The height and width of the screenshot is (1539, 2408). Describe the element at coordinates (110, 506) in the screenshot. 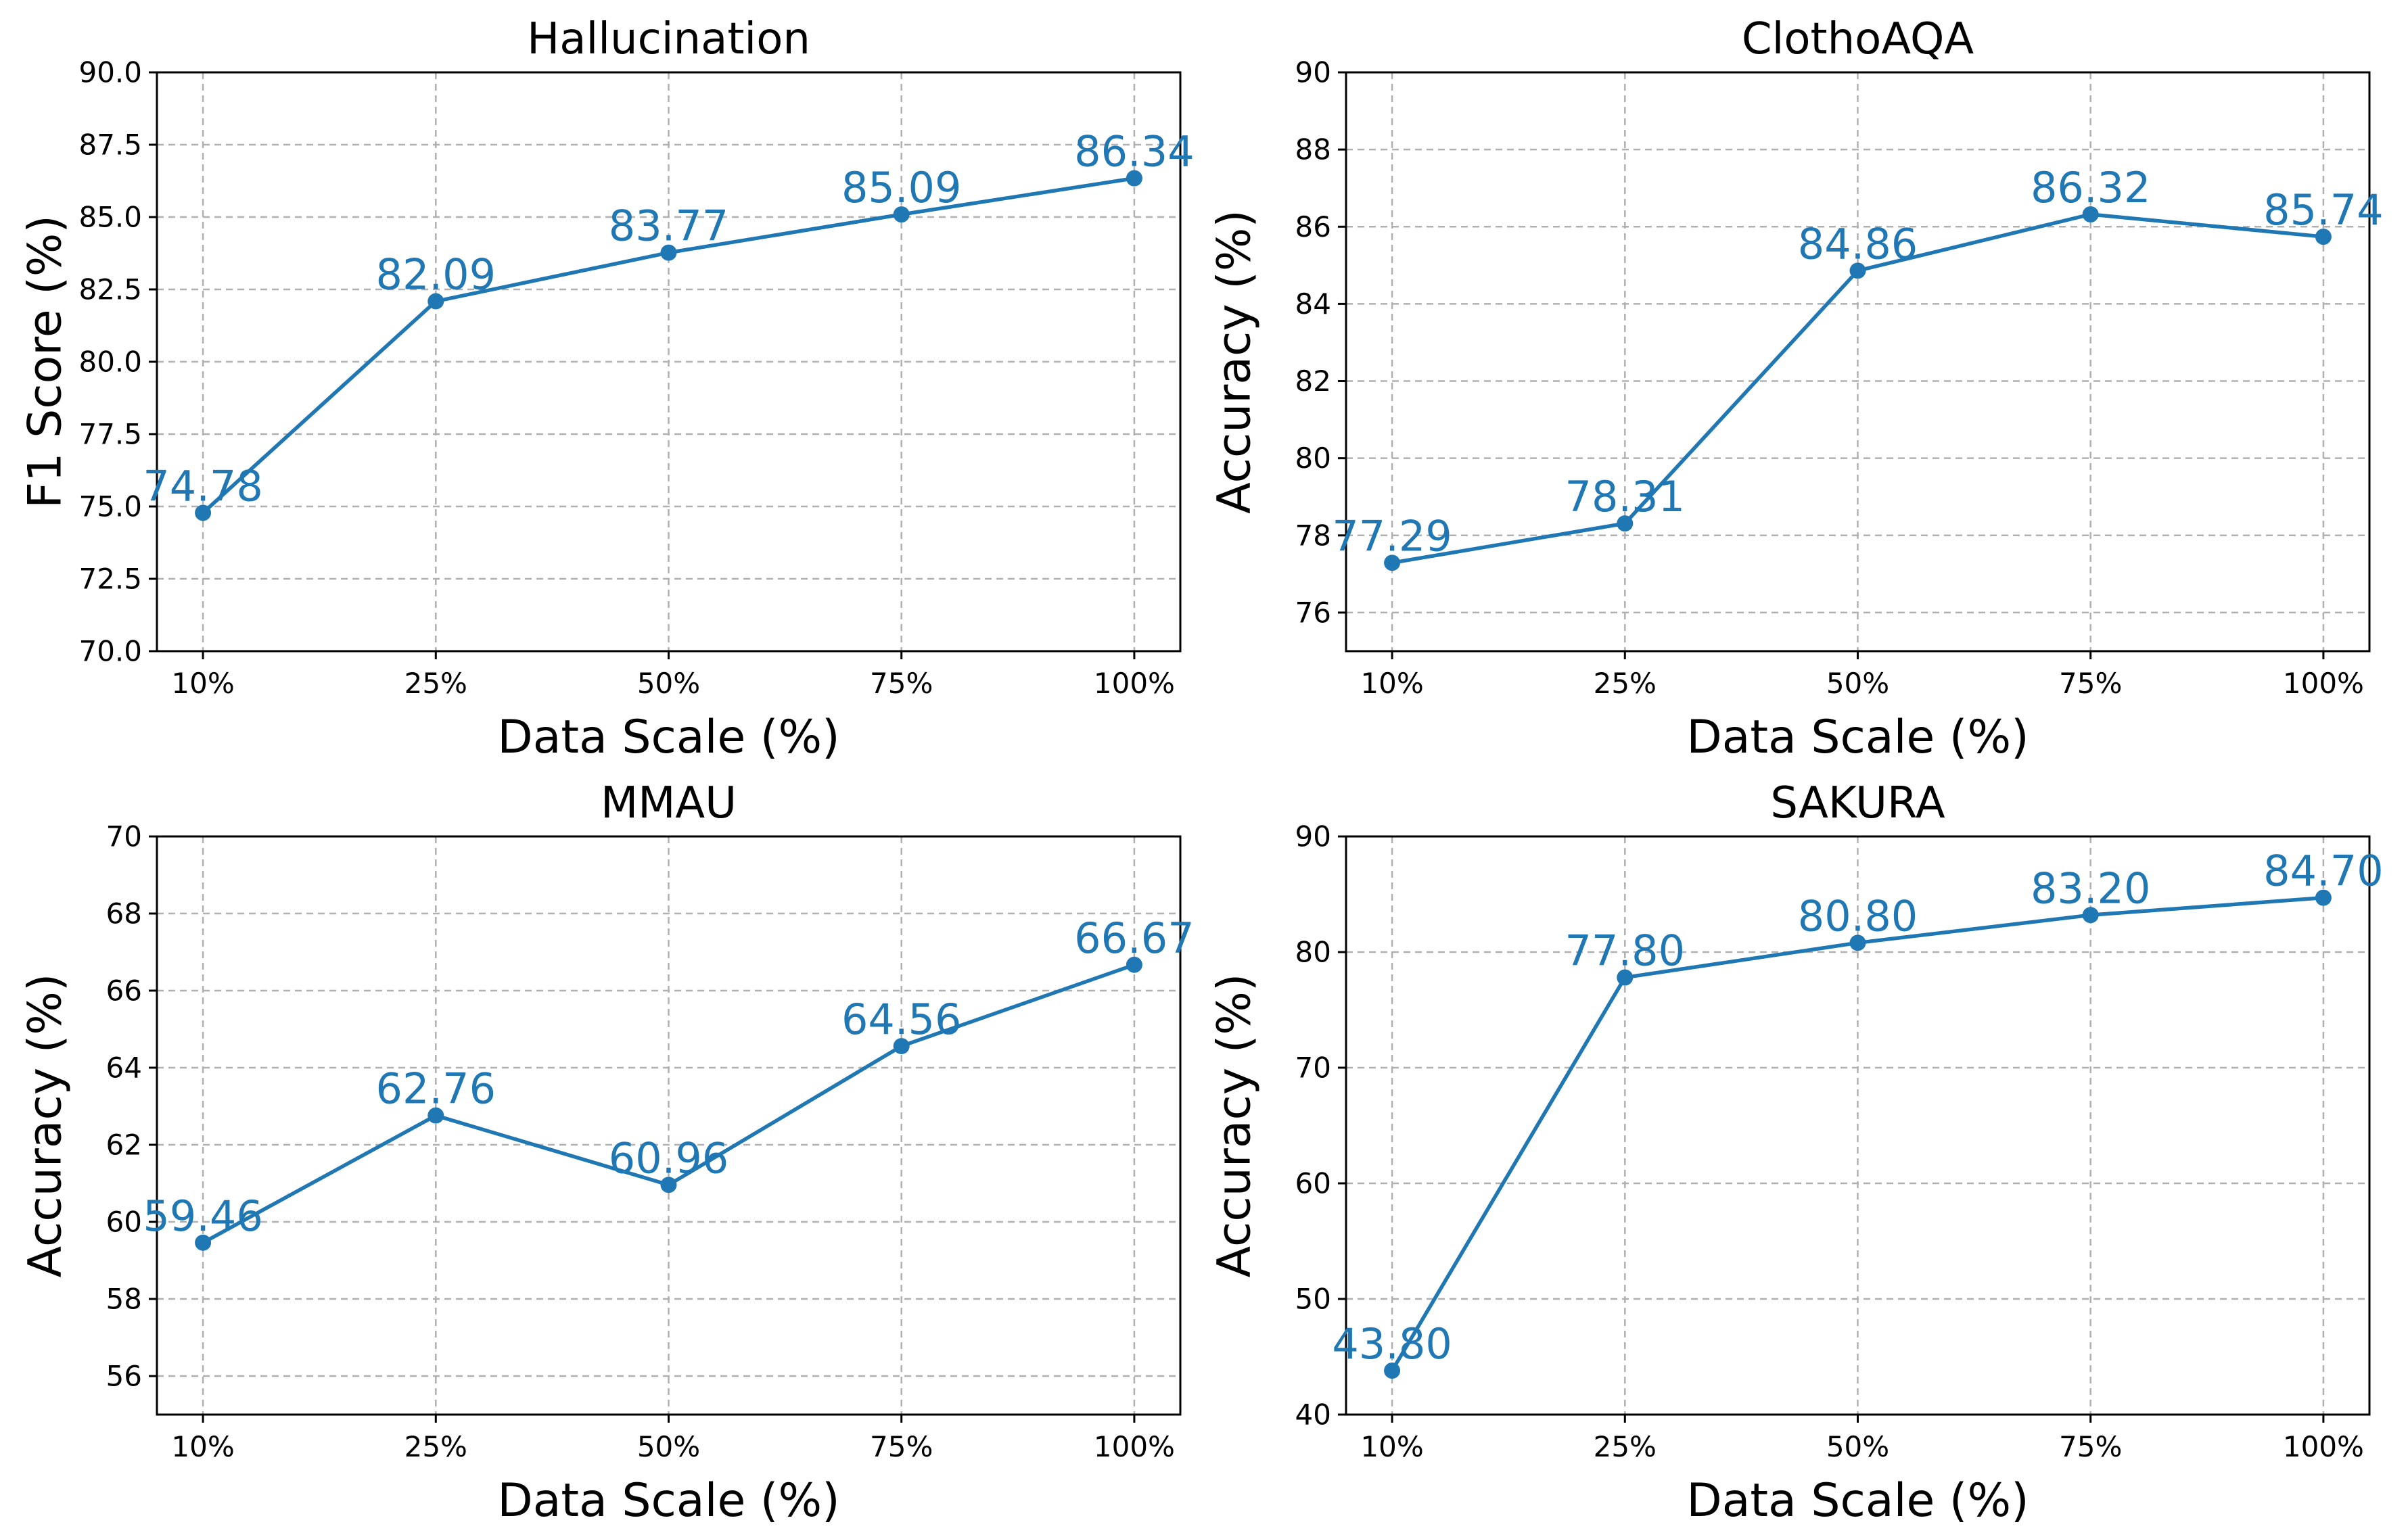

I see `y-tick-label: 75.0` at that location.